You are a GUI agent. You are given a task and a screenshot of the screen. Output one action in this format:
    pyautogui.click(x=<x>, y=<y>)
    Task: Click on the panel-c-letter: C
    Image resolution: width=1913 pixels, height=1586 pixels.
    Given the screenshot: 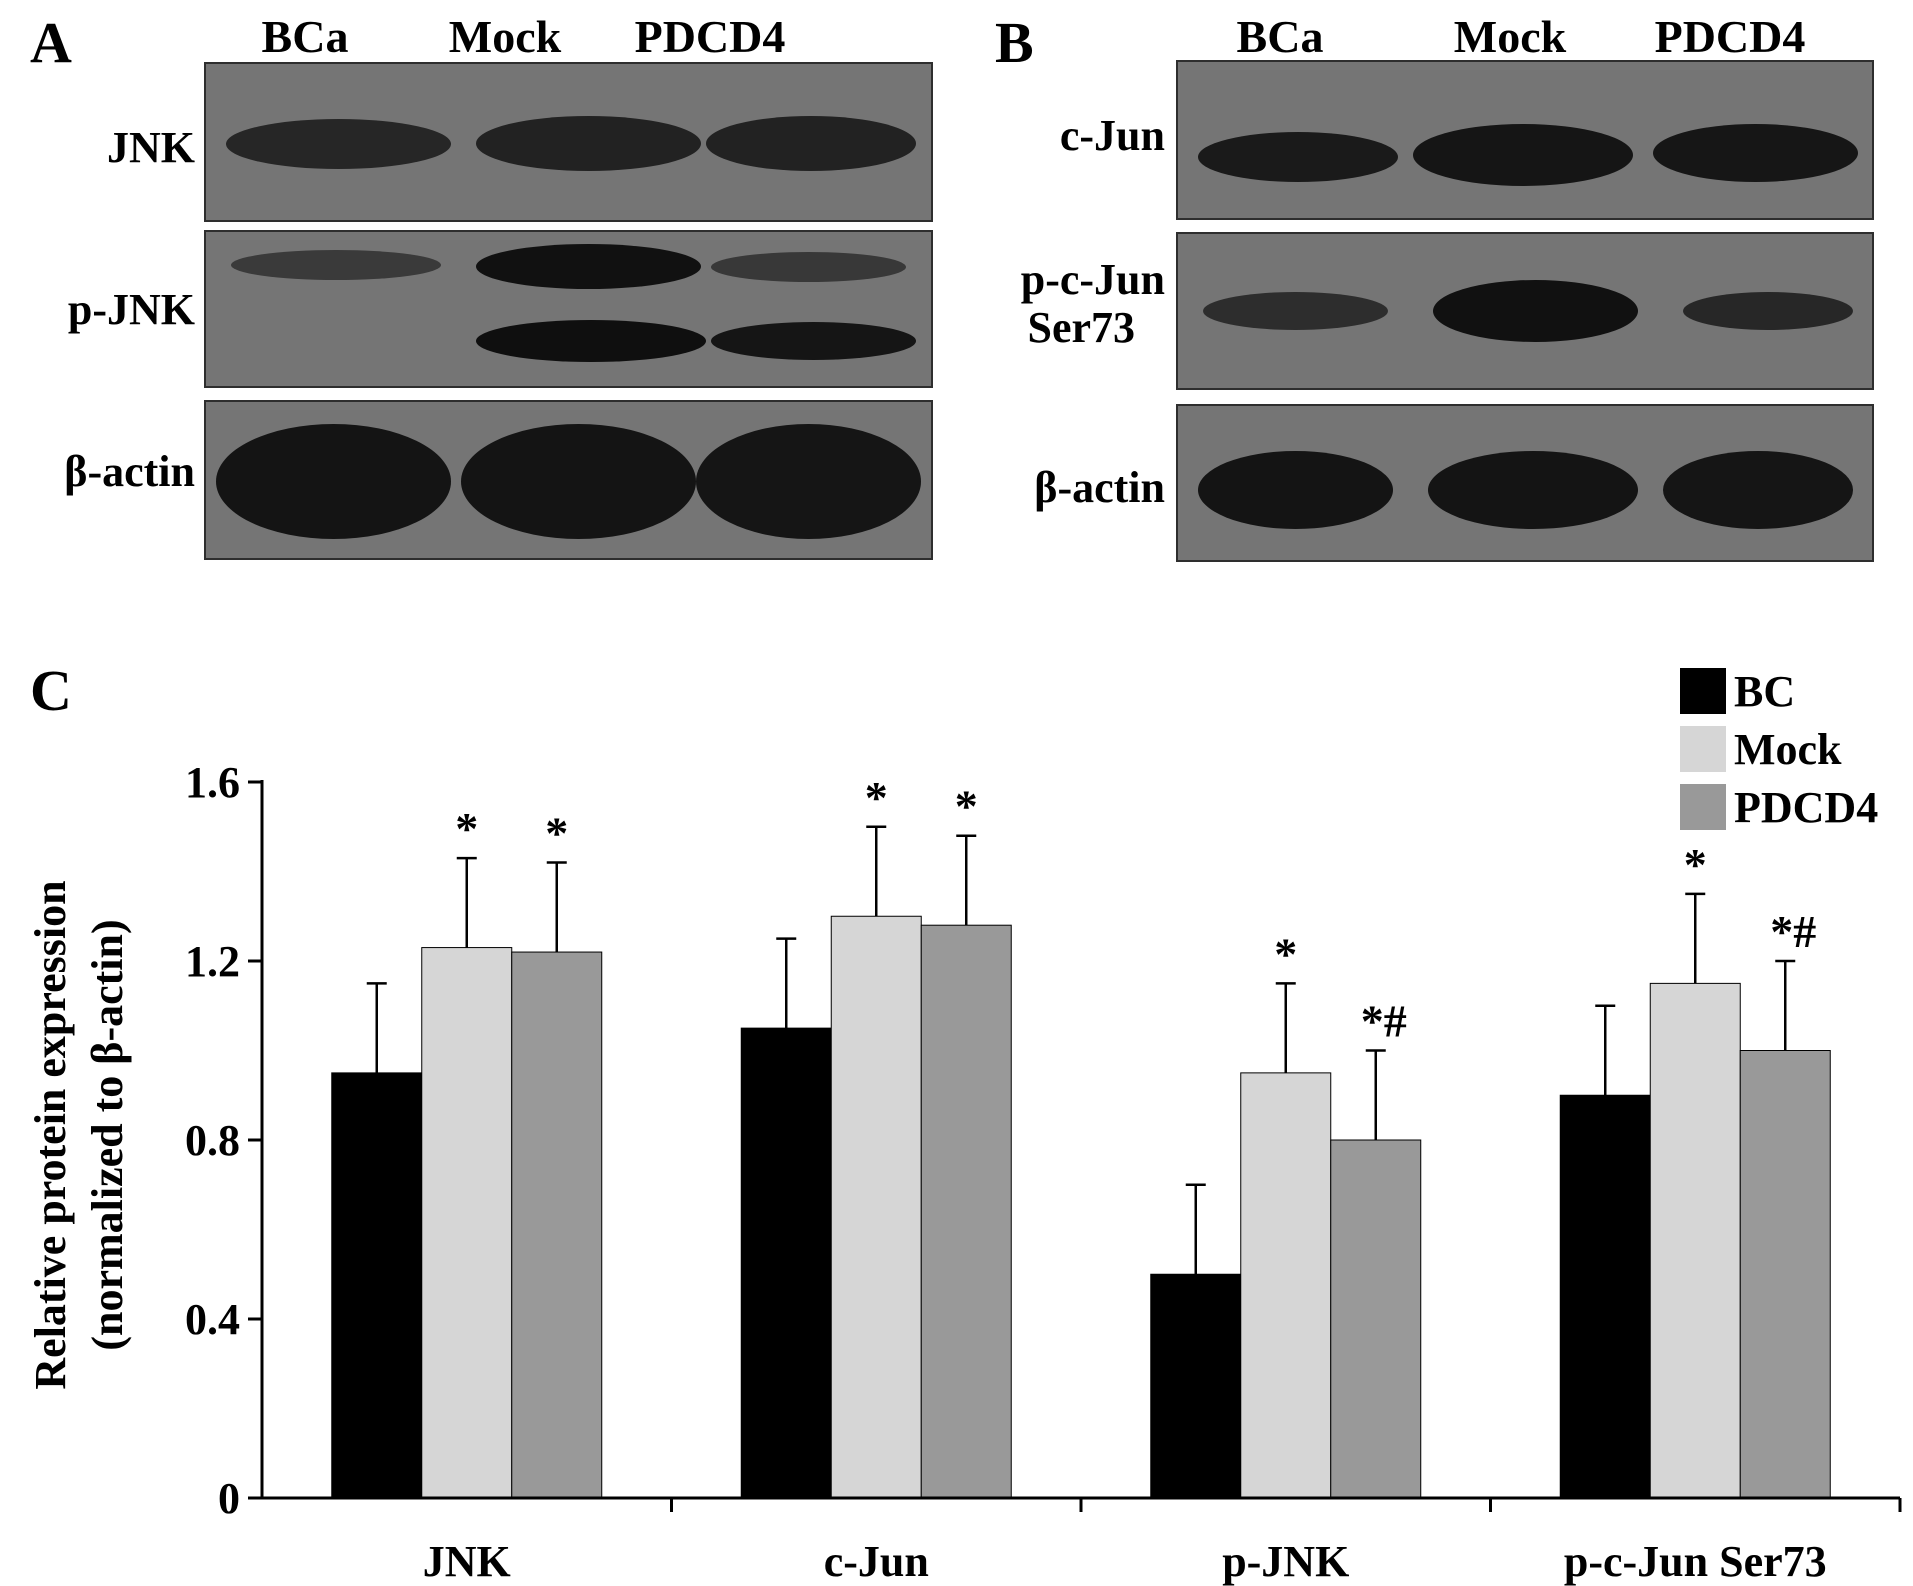 What is the action you would take?
    pyautogui.click(x=51, y=690)
    